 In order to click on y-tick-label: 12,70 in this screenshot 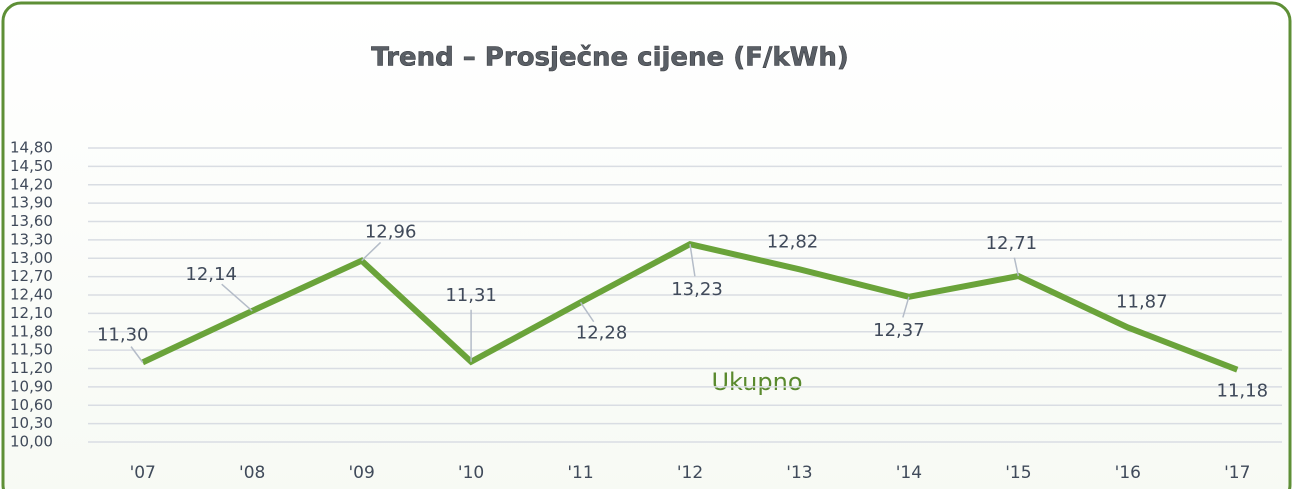, I will do `click(31, 276)`.